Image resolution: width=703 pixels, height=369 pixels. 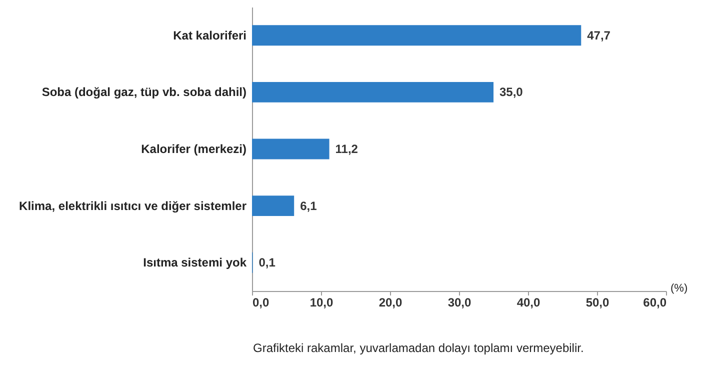 What do you see at coordinates (528, 303) in the screenshot?
I see `x-tick-label: 40,0` at bounding box center [528, 303].